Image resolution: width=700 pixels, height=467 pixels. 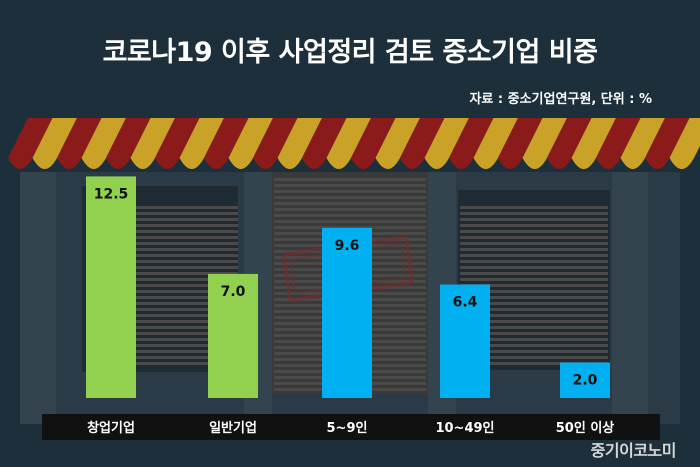 I want to click on bar-value-label: 9.6, so click(x=347, y=246).